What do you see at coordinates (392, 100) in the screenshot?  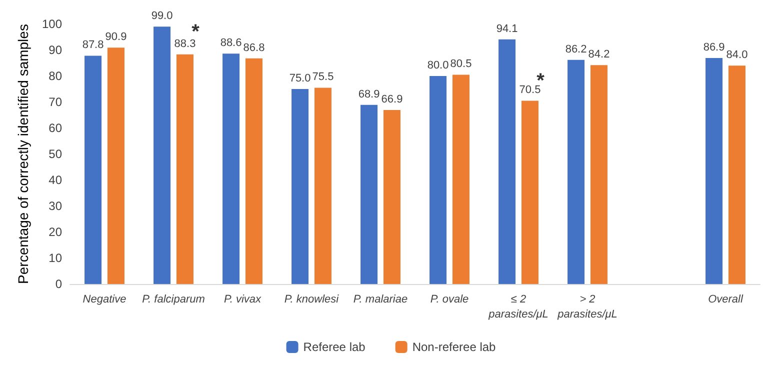 I see `data-label: 66.9` at bounding box center [392, 100].